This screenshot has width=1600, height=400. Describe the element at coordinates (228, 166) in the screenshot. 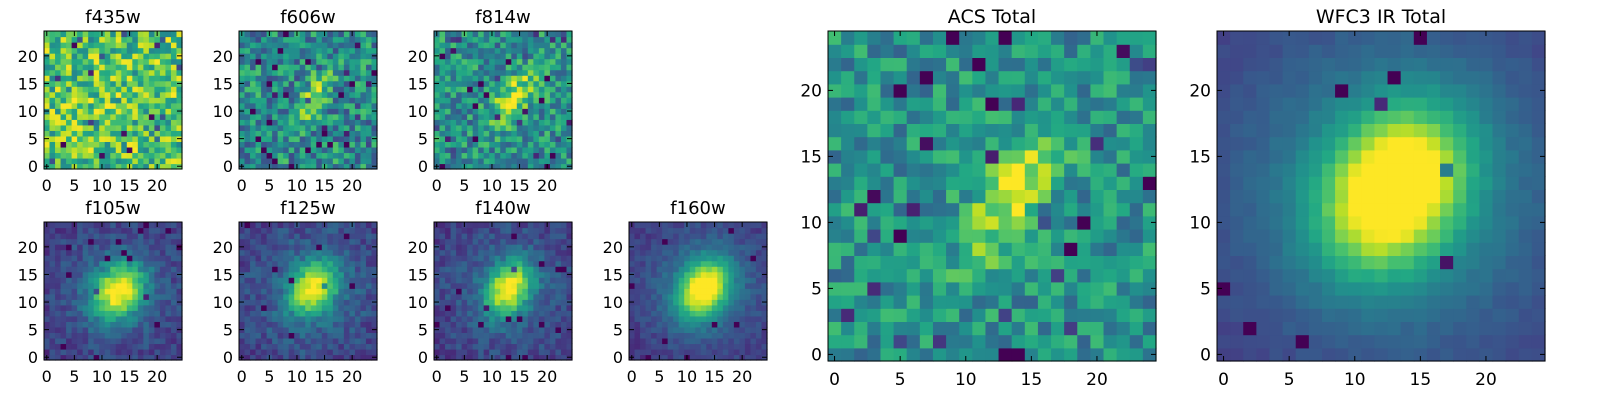

I see `y-tick-label: 0` at that location.